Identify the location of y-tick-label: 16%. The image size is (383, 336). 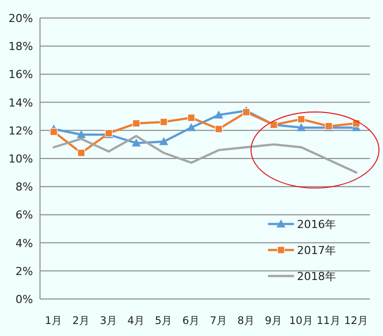
(20, 75).